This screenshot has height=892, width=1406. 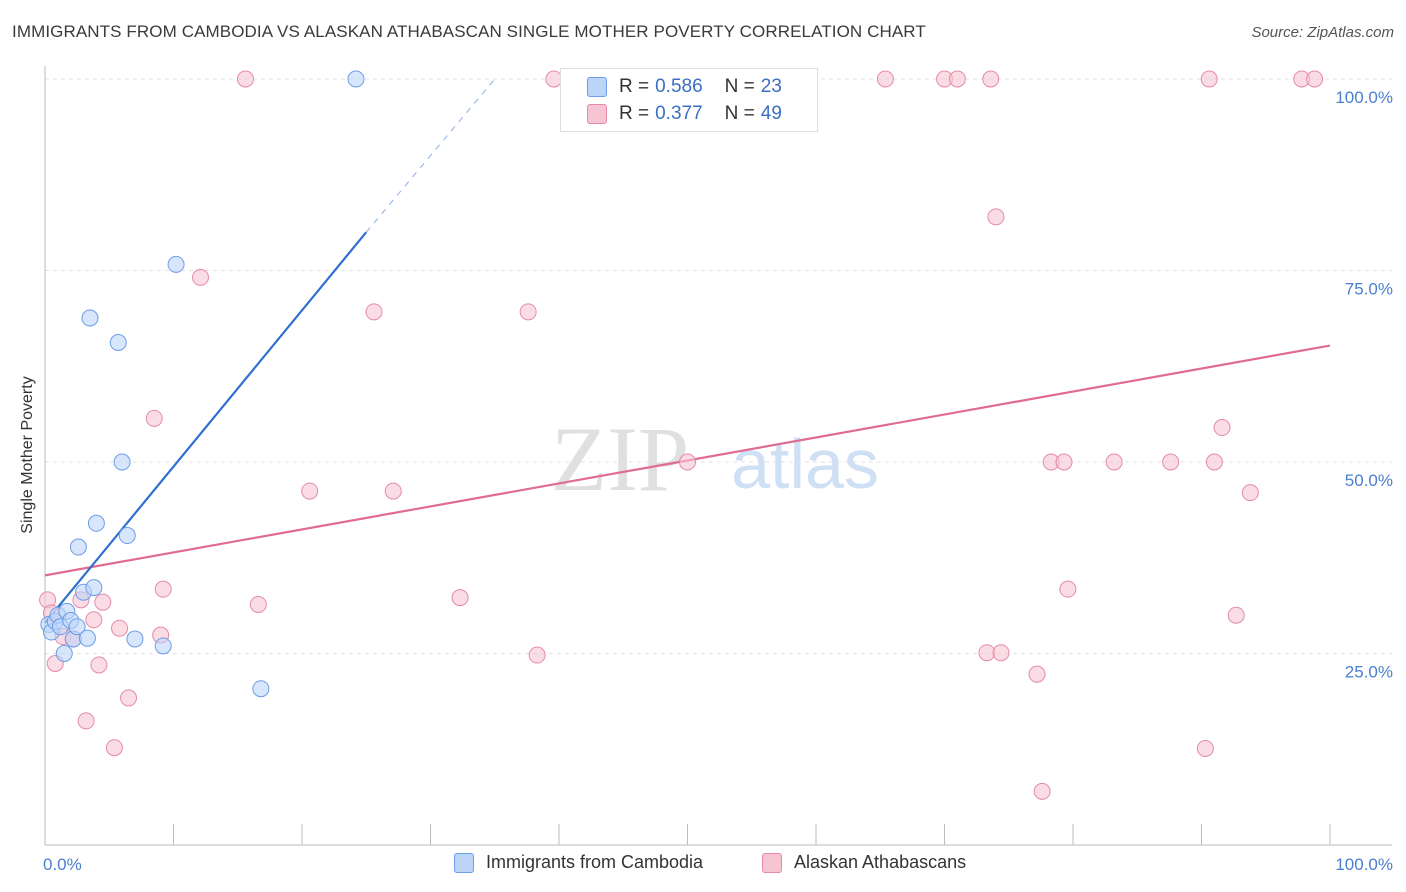 I want to click on series-label-cambodia: Immigrants from Cambodia, so click(x=595, y=862).